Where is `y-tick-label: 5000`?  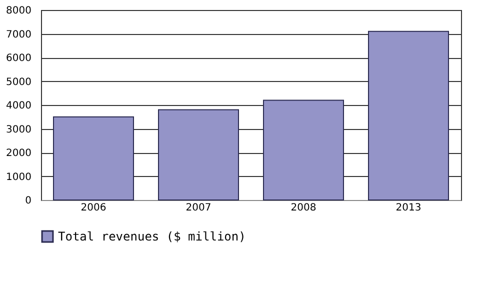
y-tick-label: 5000 is located at coordinates (19, 82).